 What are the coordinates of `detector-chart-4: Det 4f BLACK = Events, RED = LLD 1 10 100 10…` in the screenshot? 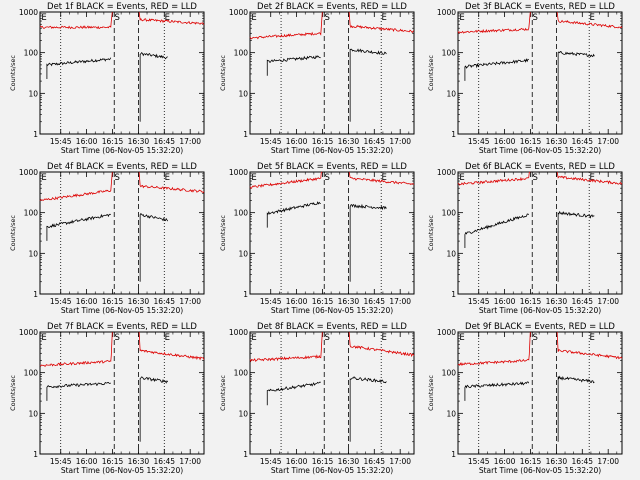 It's located at (107, 238).